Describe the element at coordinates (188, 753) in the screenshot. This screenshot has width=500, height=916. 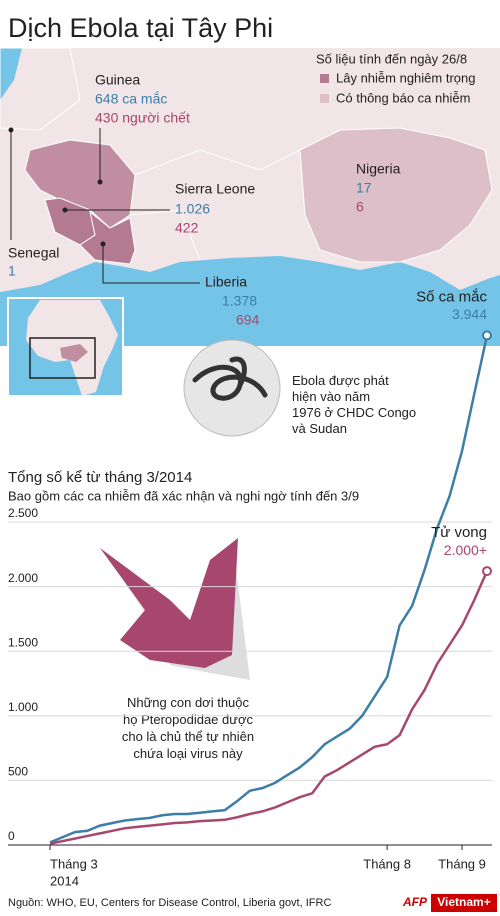
I see `note-line: chứa loại virus này` at that location.